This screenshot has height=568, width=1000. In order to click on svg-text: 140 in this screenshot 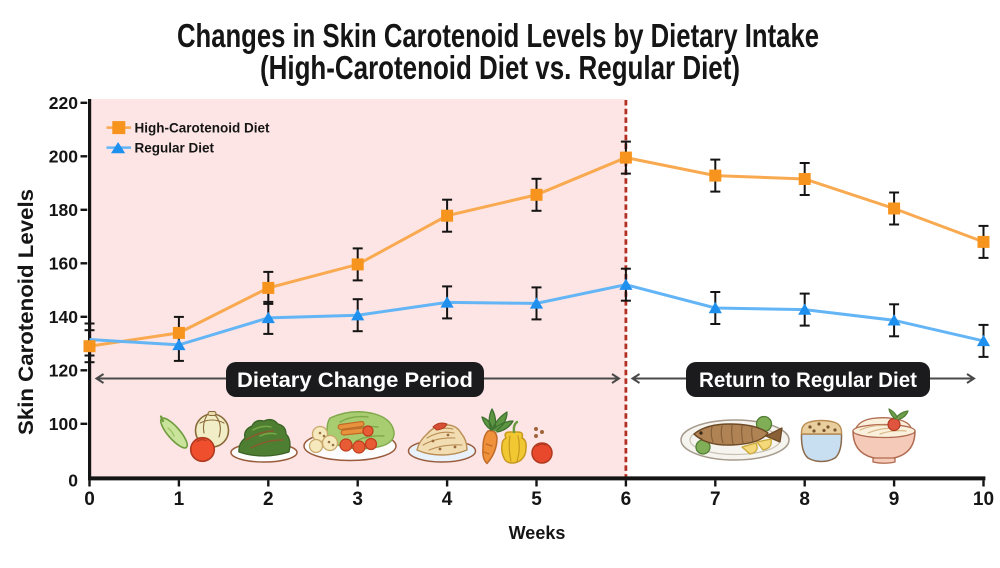, I will do `click(63, 317)`.